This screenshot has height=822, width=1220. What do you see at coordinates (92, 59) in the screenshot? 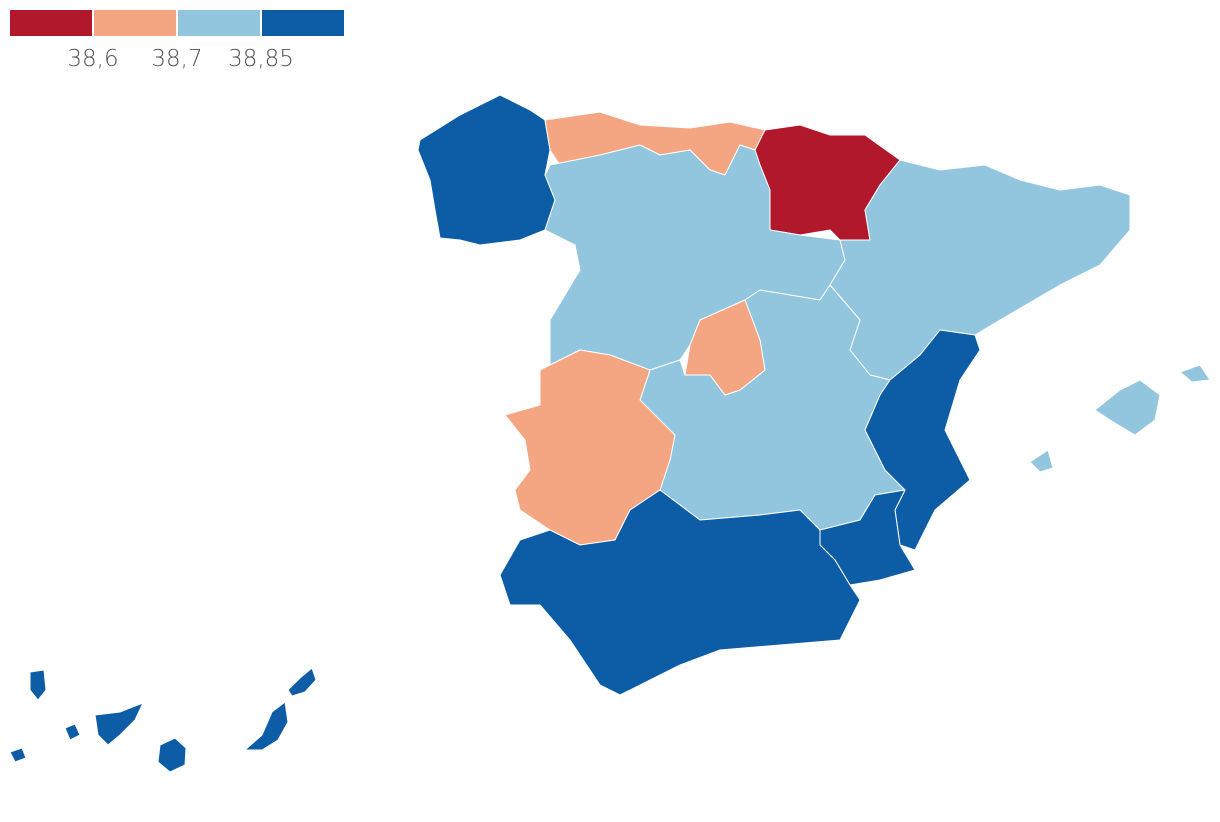
I see `legend-label: 38,6` at bounding box center [92, 59].